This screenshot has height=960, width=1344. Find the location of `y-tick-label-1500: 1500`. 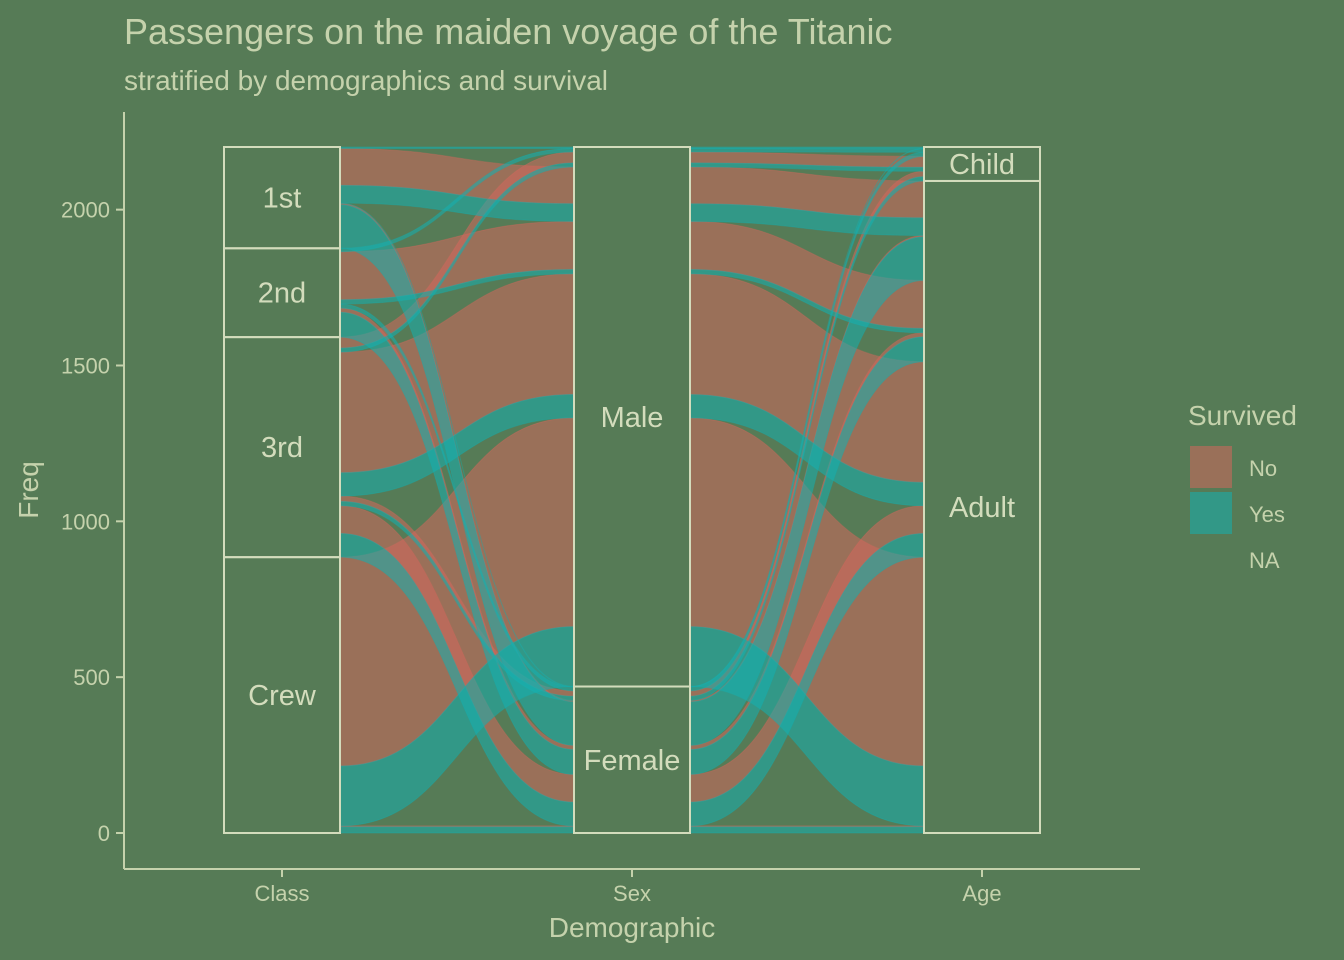

y-tick-label-1500: 1500 is located at coordinates (85, 365).